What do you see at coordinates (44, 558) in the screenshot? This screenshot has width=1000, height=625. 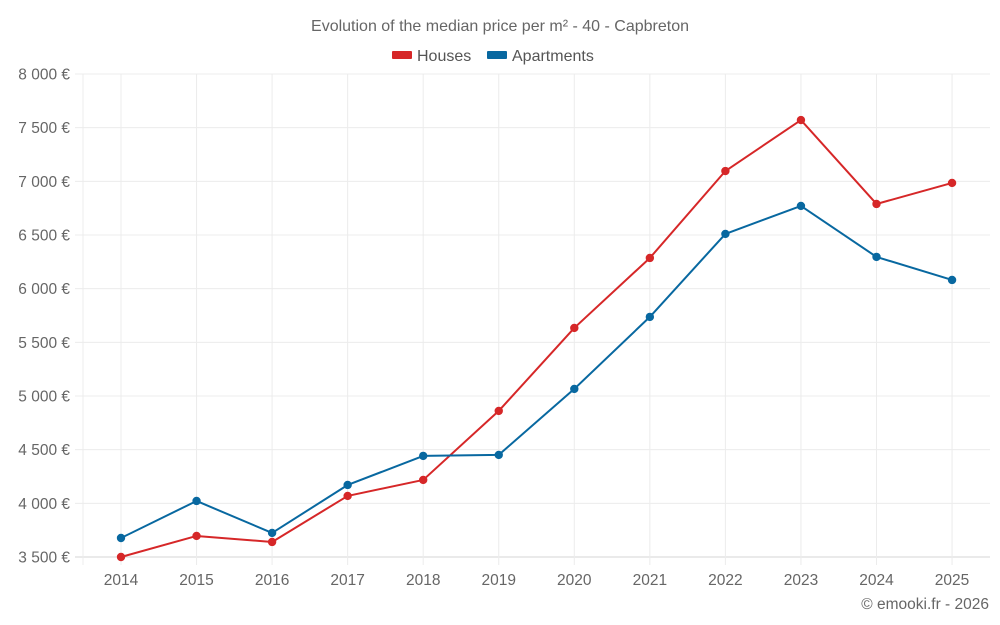 I see `y-tick-label: 3 500 €` at bounding box center [44, 558].